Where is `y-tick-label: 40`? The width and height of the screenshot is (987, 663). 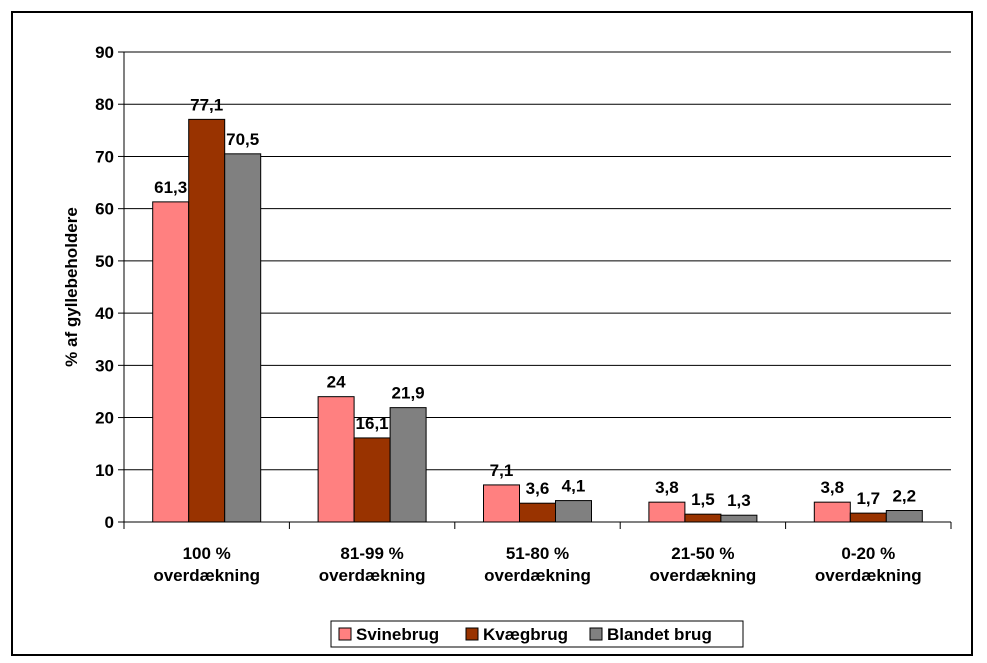 y-tick-label: 40 is located at coordinates (104, 313).